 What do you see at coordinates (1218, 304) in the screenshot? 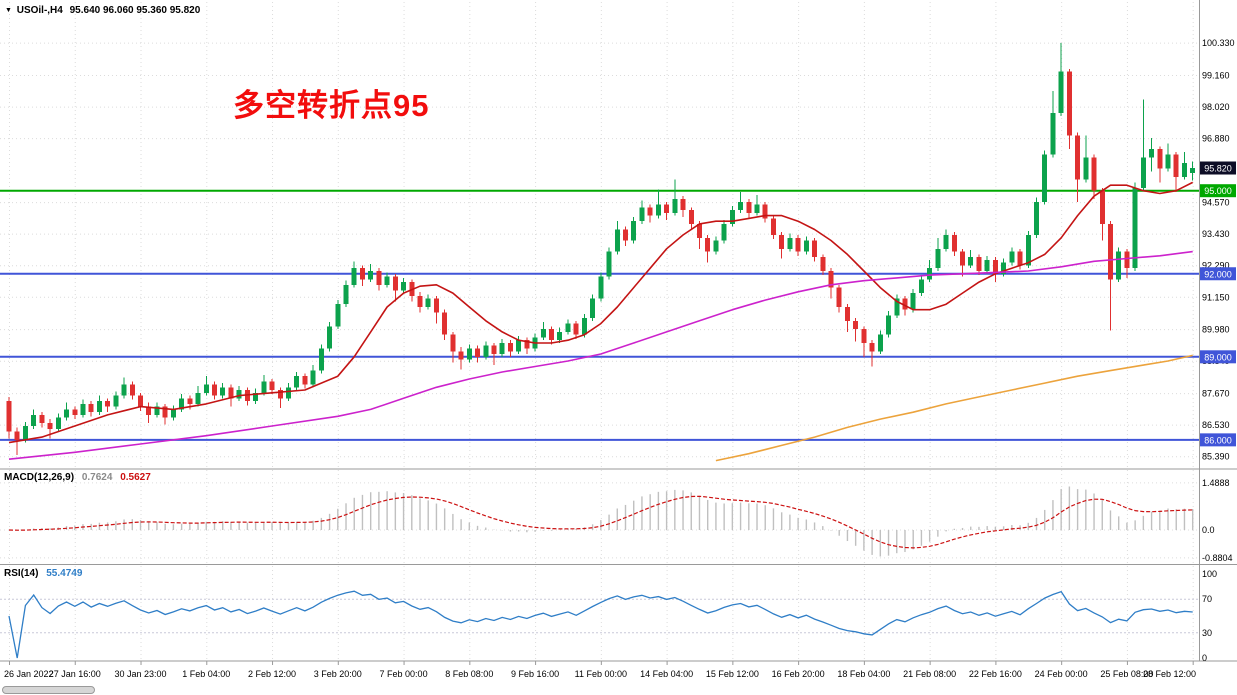
I see `price-badges: 95.000 92.000 89.000 86.000 95.820` at bounding box center [1218, 304].